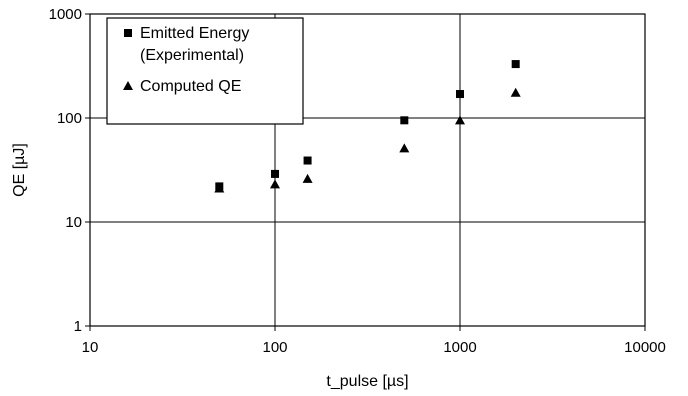  What do you see at coordinates (190, 86) in the screenshot?
I see `legend-label: Computed QE` at bounding box center [190, 86].